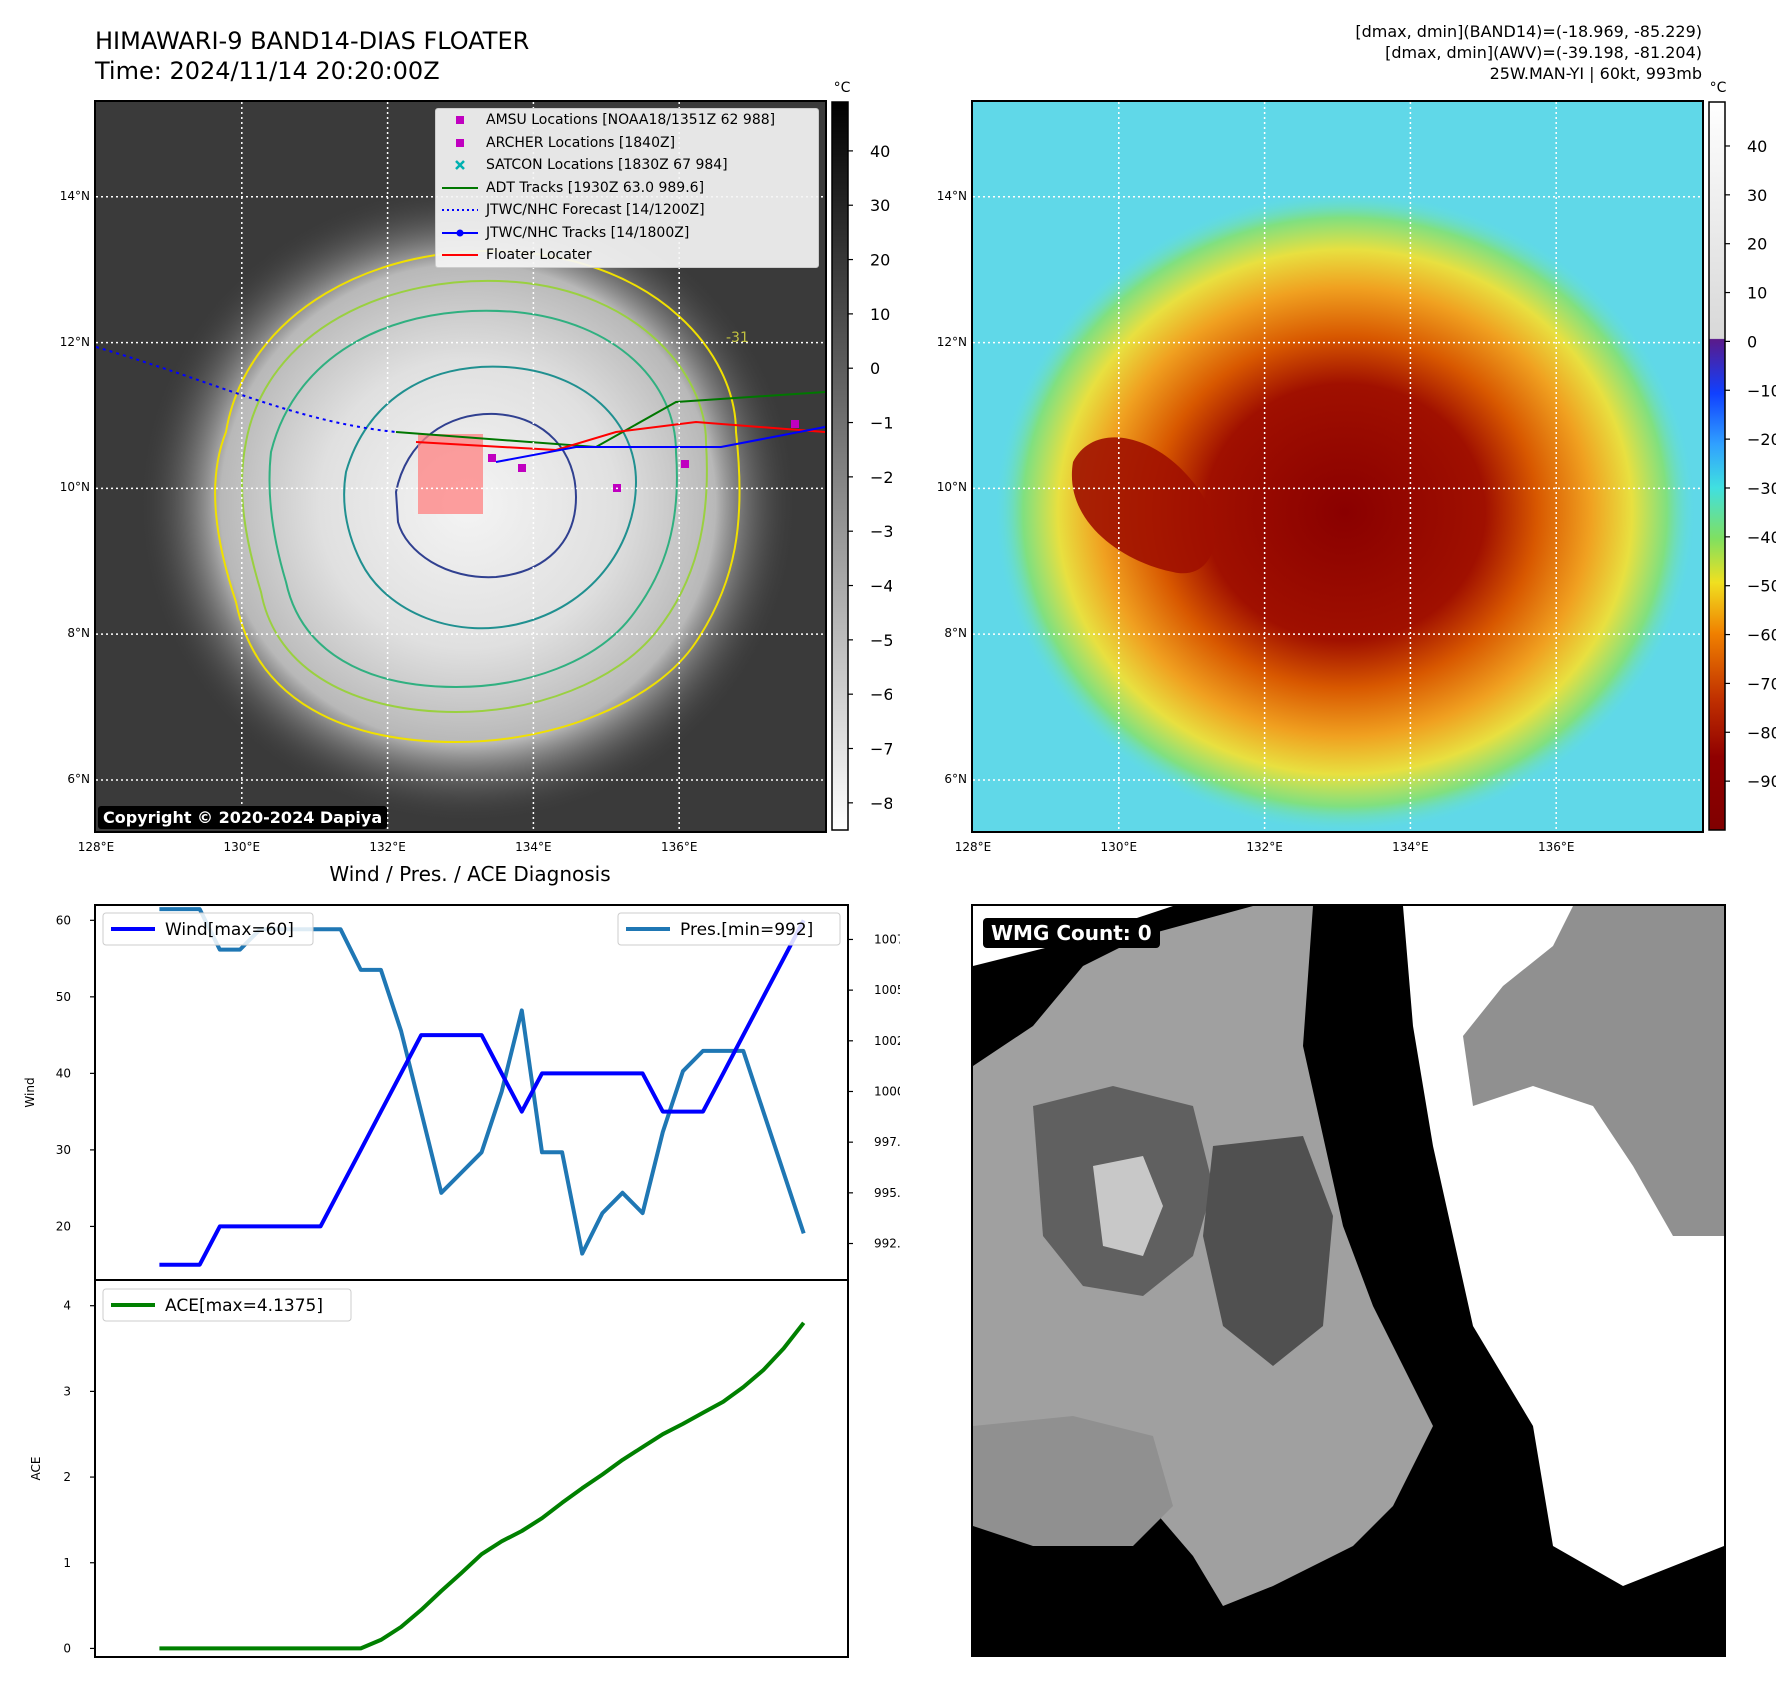  What do you see at coordinates (36, 1469) in the screenshot?
I see `ace-axis-label: ACE` at bounding box center [36, 1469].